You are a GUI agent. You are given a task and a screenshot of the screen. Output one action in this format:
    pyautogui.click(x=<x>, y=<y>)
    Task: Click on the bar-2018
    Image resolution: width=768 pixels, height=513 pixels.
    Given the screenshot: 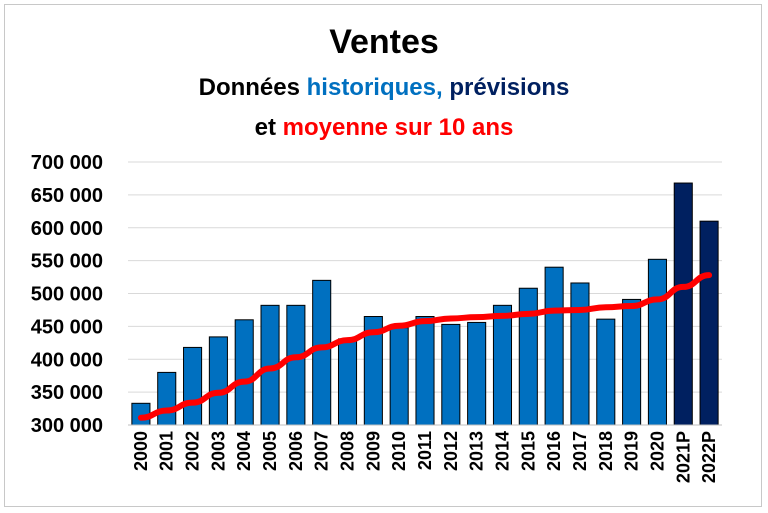 What is the action you would take?
    pyautogui.click(x=606, y=372)
    